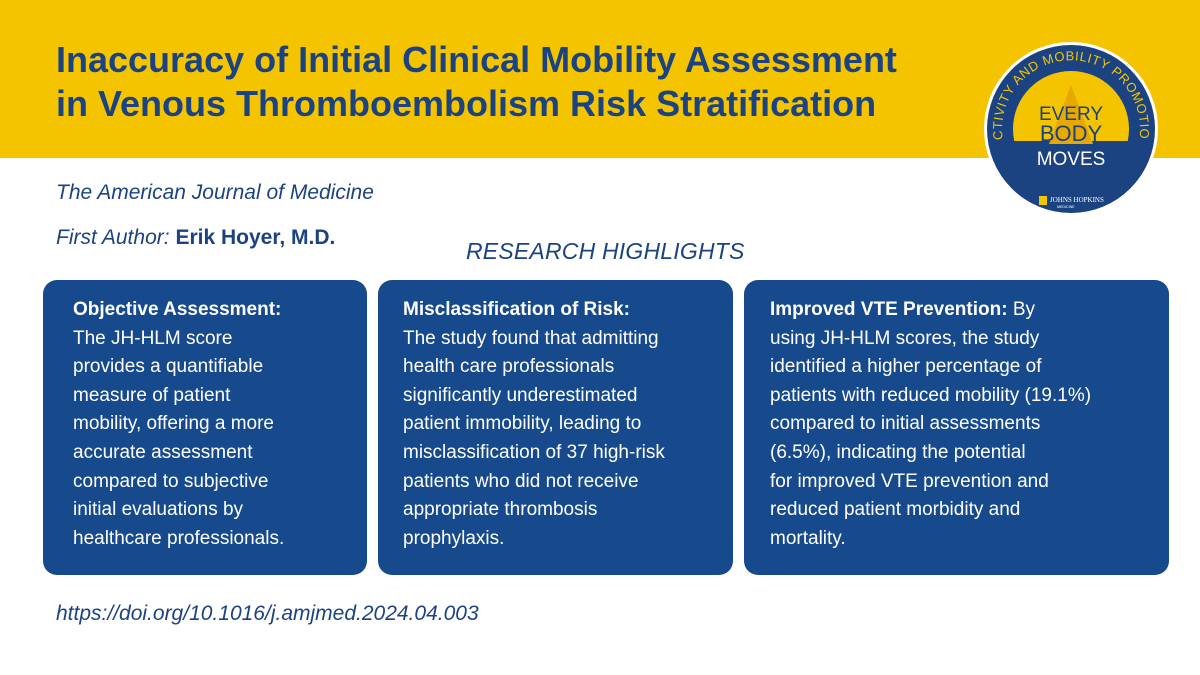  I want to click on card-line: patient immobility, leading to, so click(522, 424).